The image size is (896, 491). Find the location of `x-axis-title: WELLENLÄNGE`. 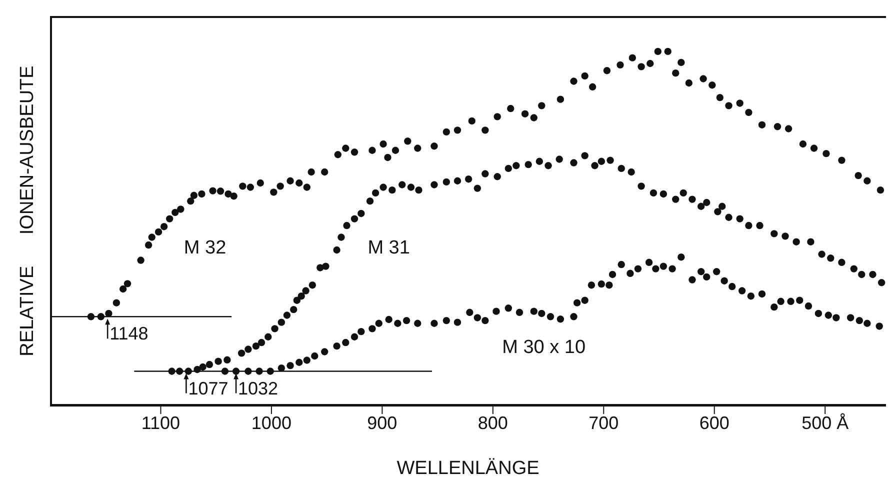

x-axis-title: WELLENLÄNGE is located at coordinates (468, 468).